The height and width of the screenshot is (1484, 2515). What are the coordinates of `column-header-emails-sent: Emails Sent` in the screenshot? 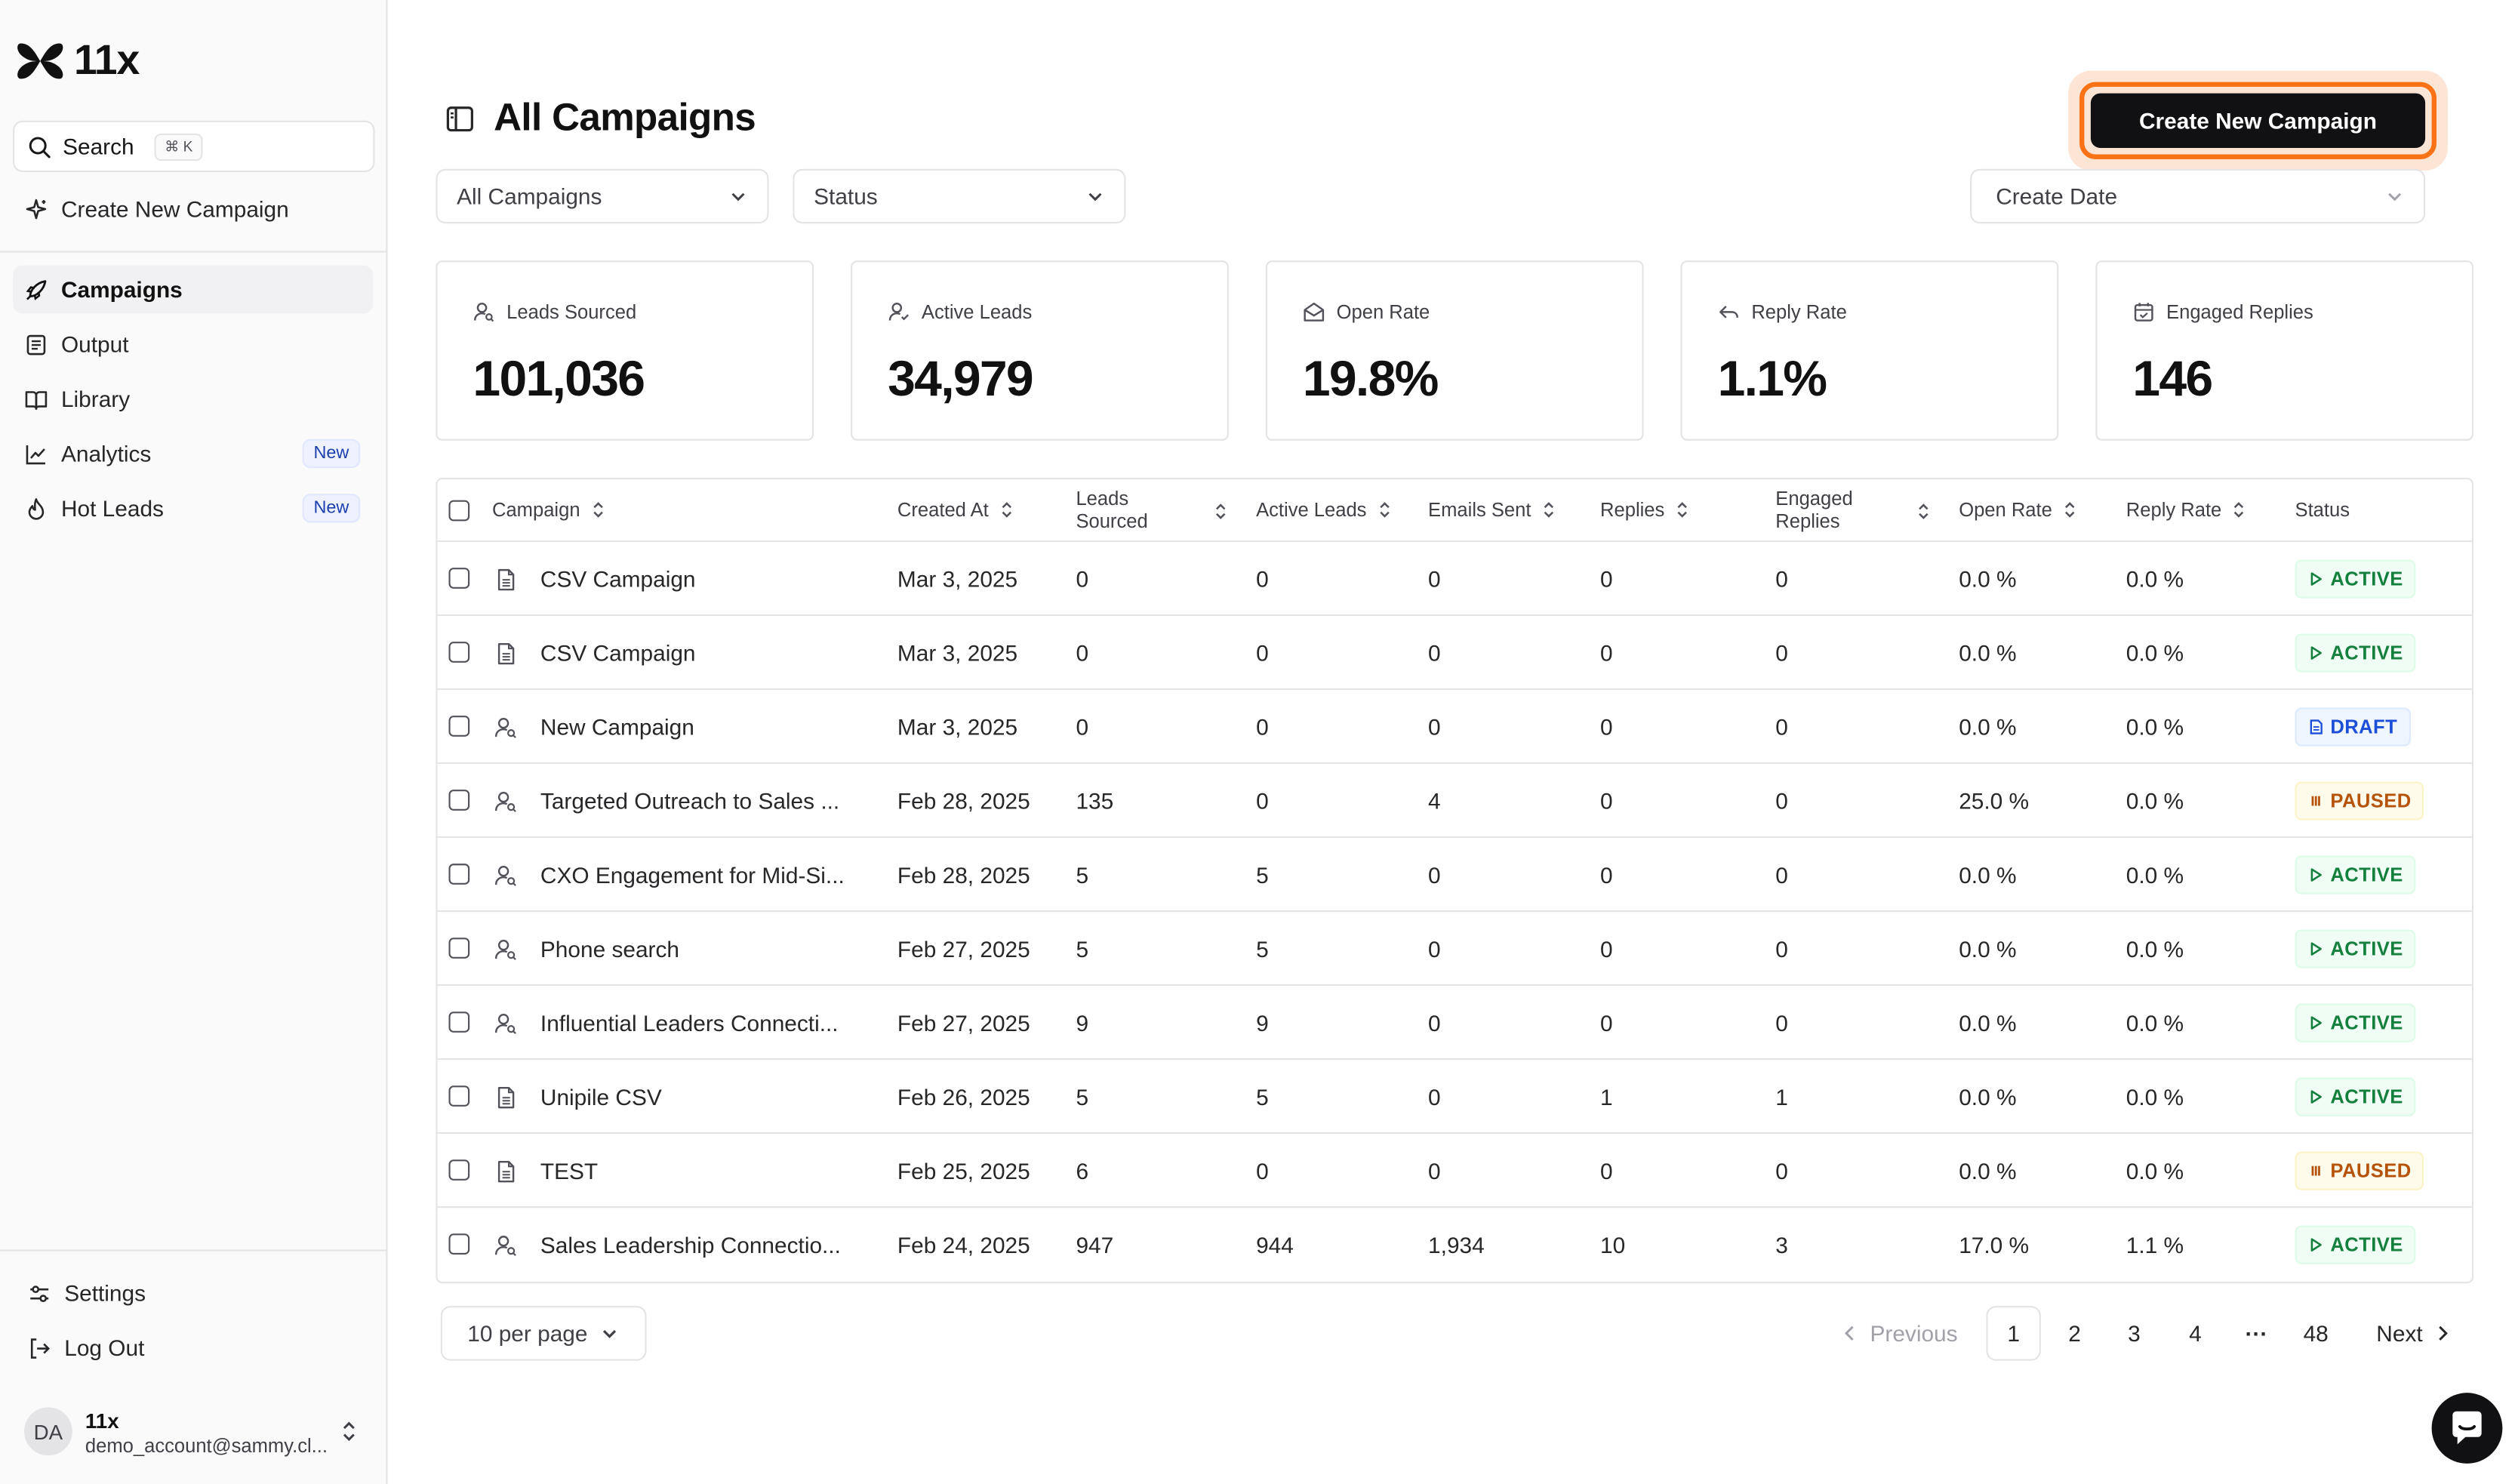 It's located at (1492, 510).